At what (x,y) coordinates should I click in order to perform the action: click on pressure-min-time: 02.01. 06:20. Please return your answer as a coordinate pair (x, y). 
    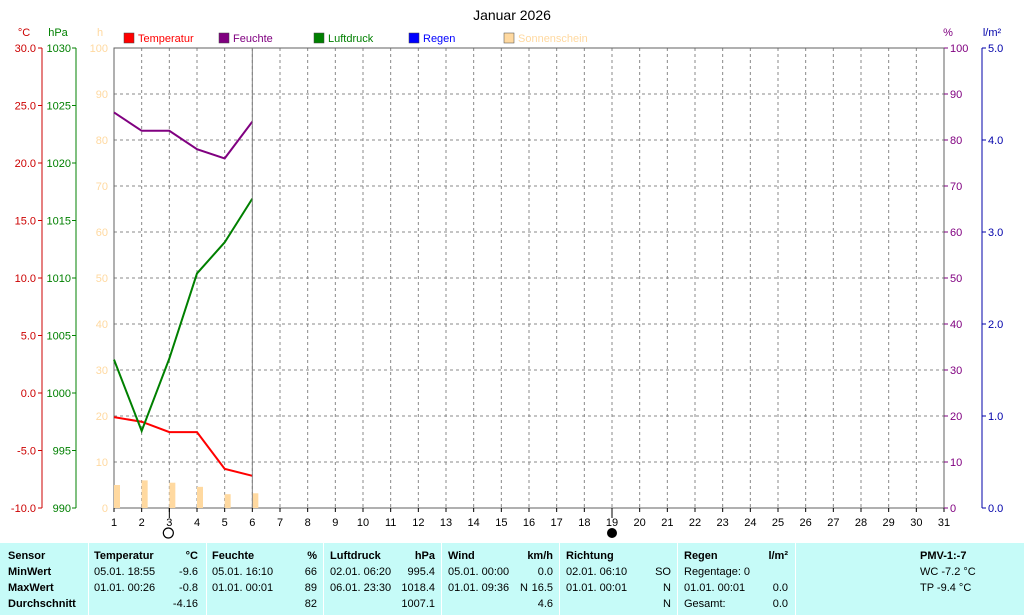
    Looking at the image, I should click on (361, 572).